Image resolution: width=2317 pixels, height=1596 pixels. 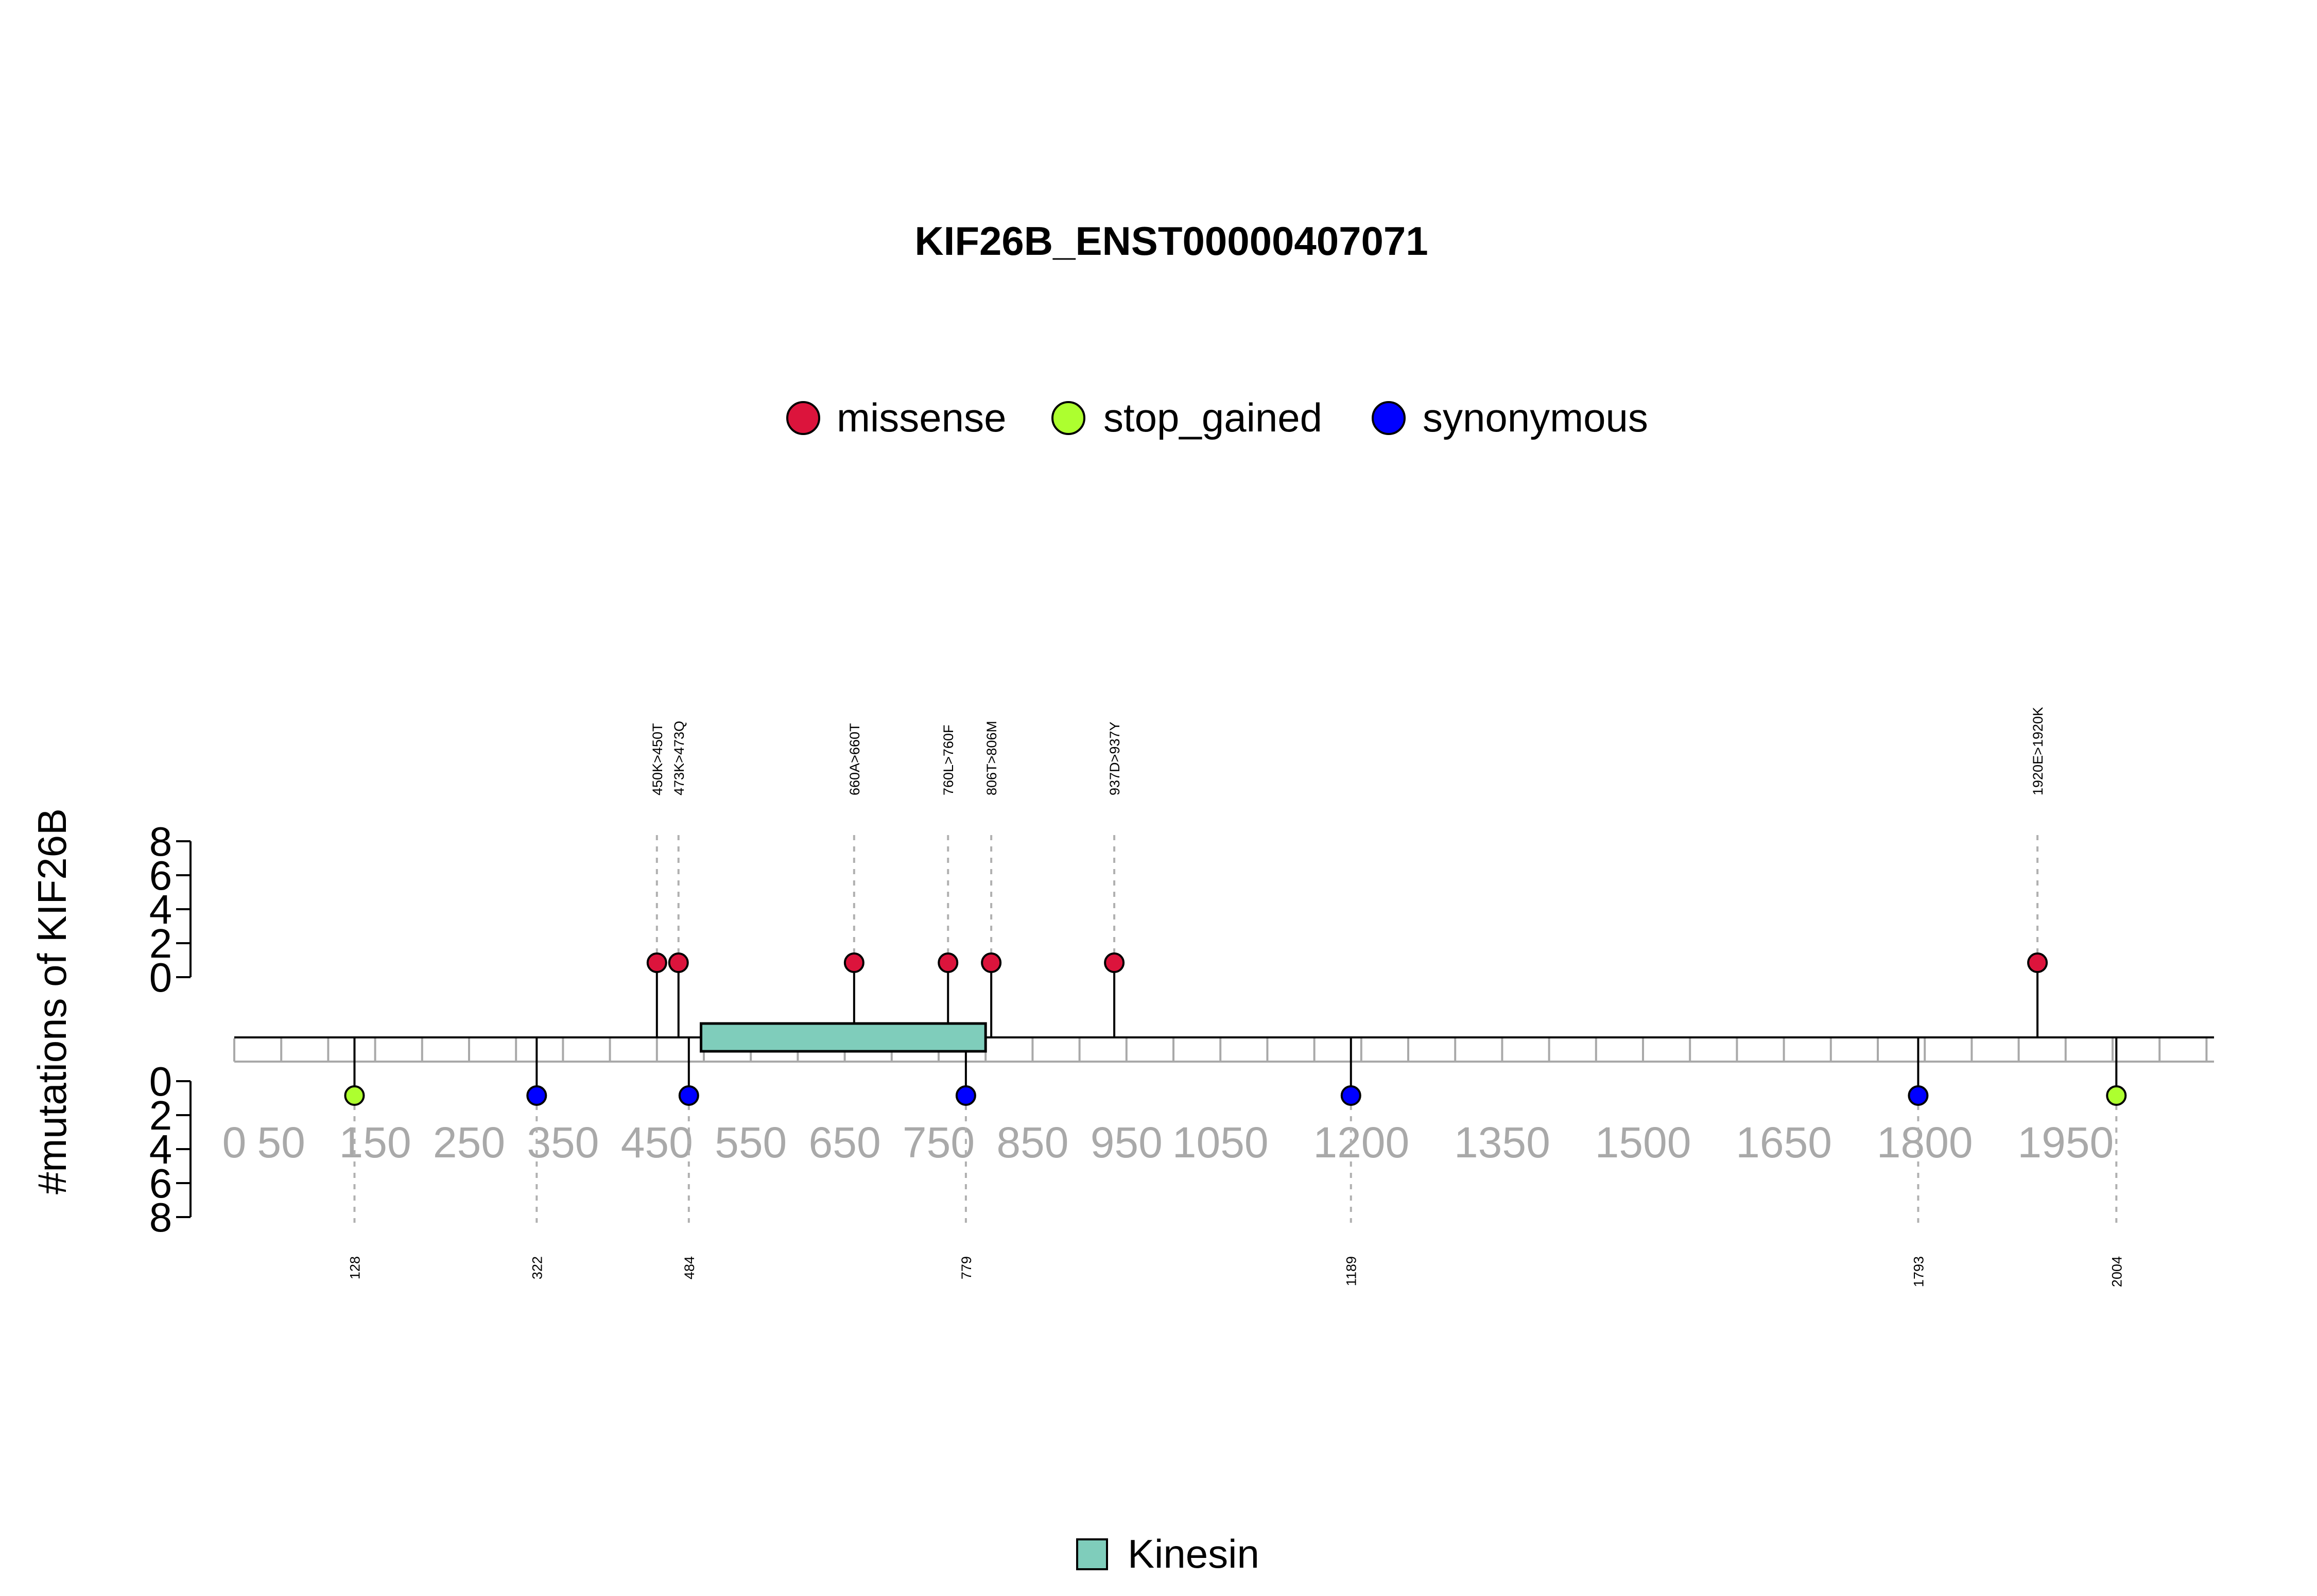 I want to click on y-axis-label: #mutations of KIF26B, so click(x=52, y=1001).